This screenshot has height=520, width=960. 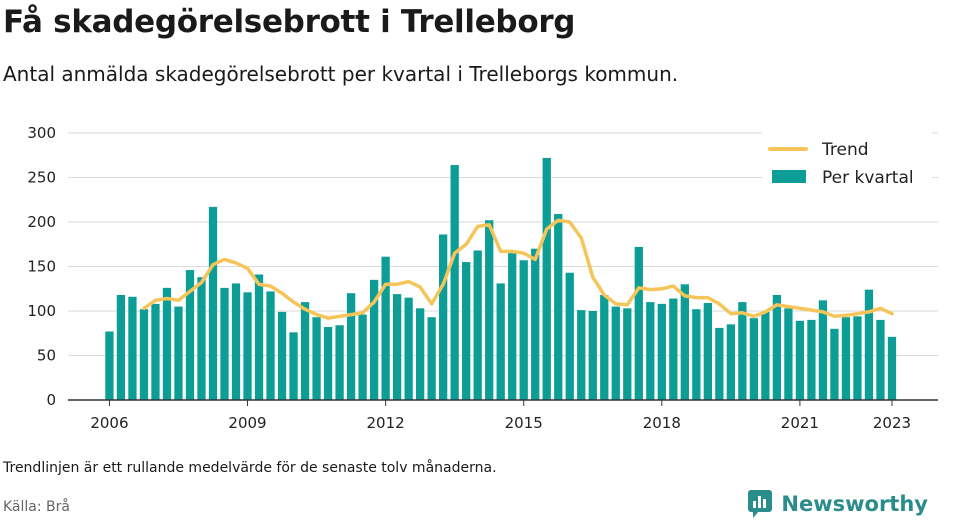 I want to click on y-tick-label: 100, so click(x=41, y=311).